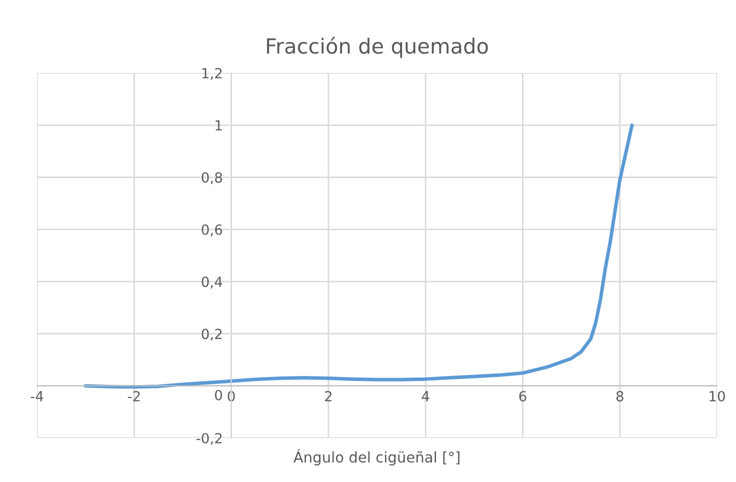  Describe the element at coordinates (717, 396) in the screenshot. I see `x-tick-label: 10` at that location.